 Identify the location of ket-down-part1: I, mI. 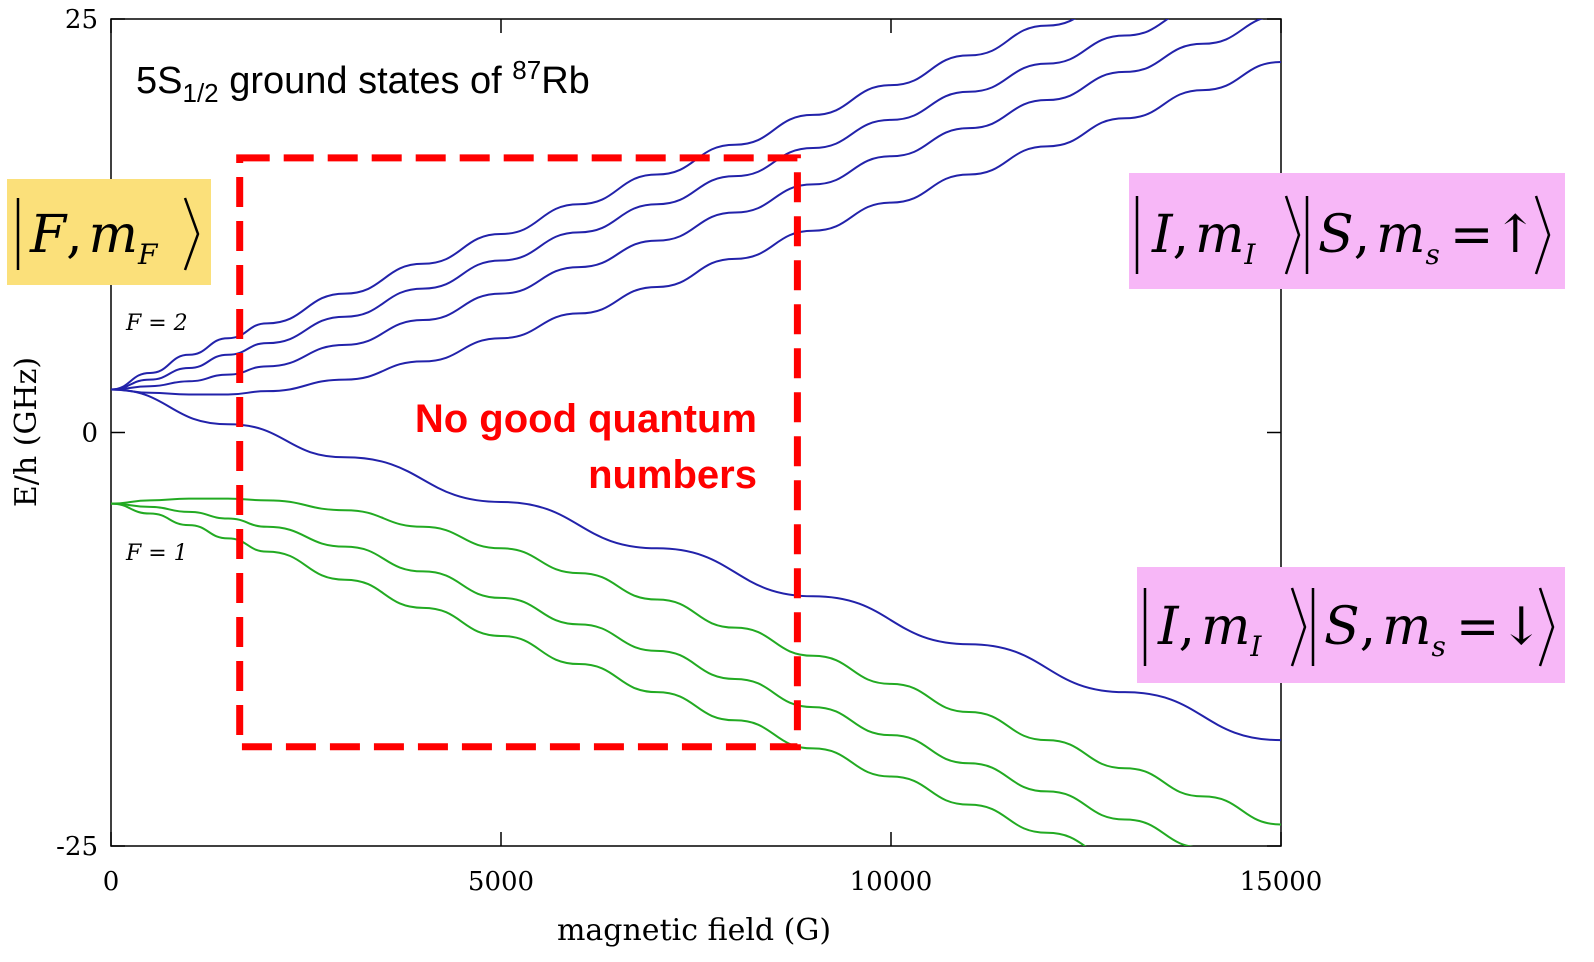
(1209, 630).